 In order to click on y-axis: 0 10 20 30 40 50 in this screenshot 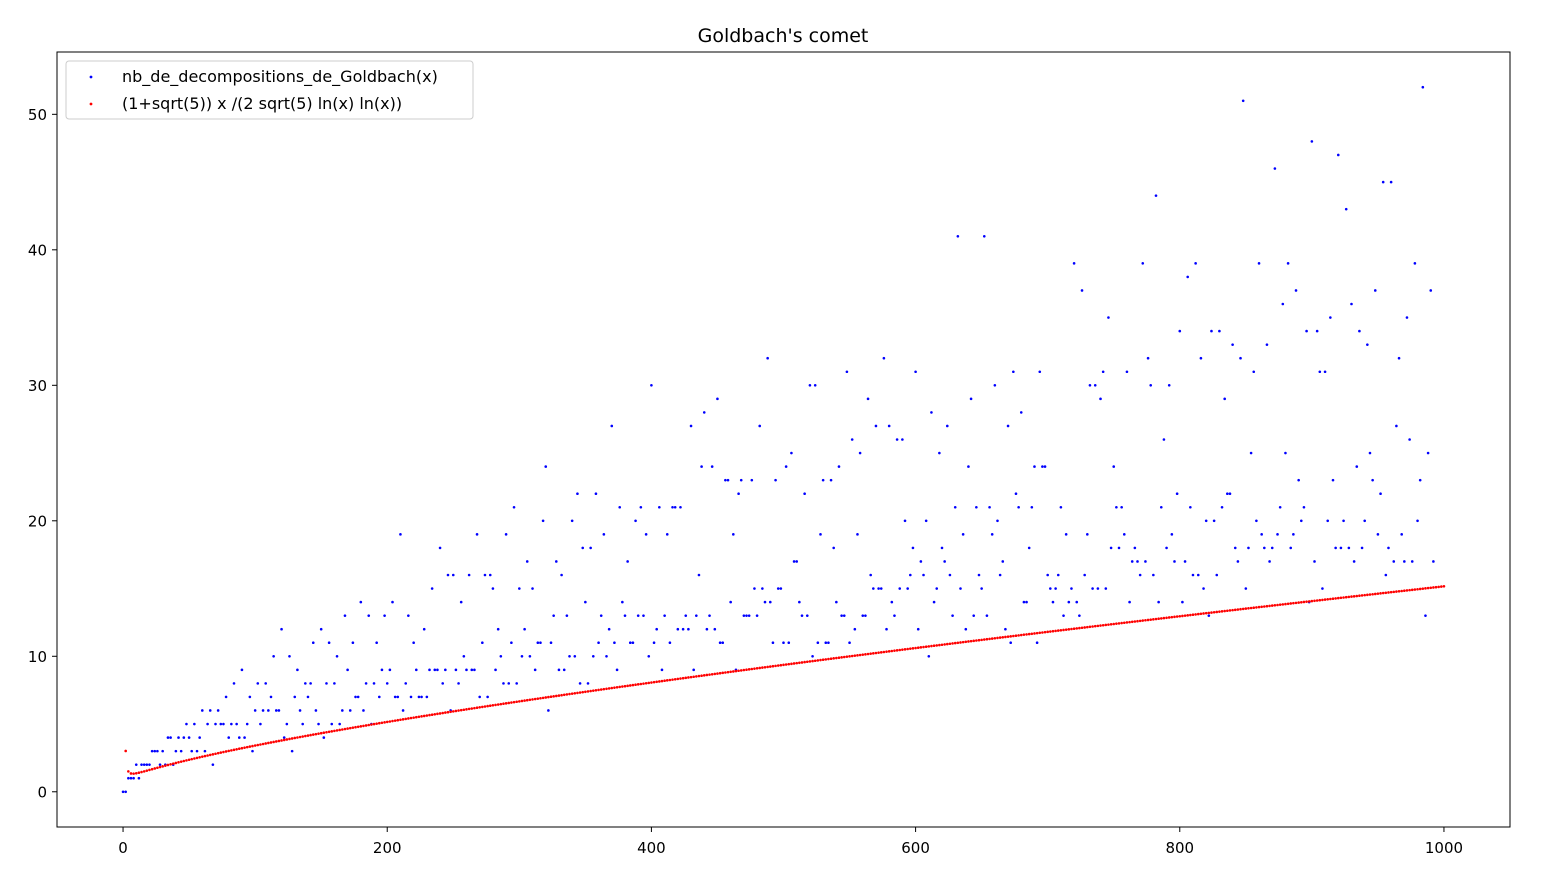, I will do `click(42, 453)`.